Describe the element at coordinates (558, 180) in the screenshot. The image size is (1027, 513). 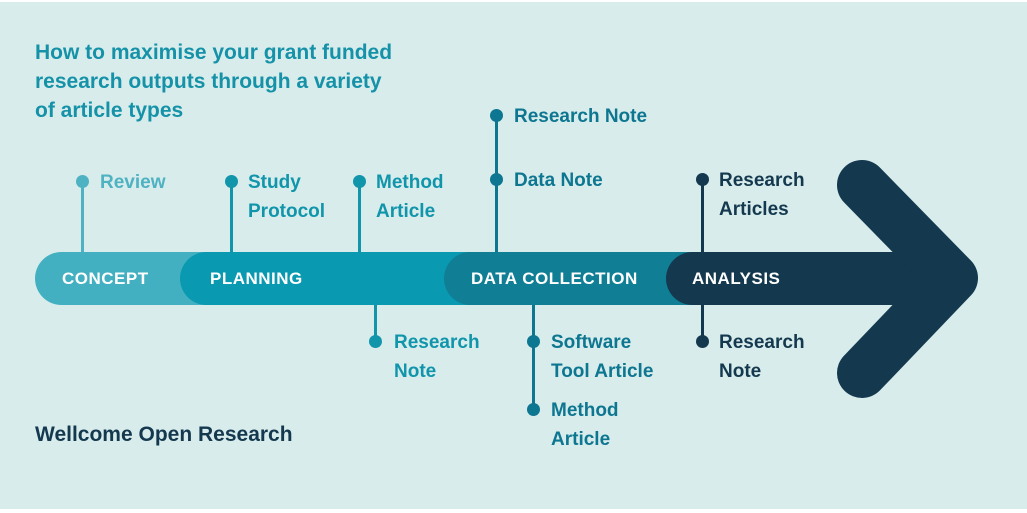
I see `output-label: Data Note` at that location.